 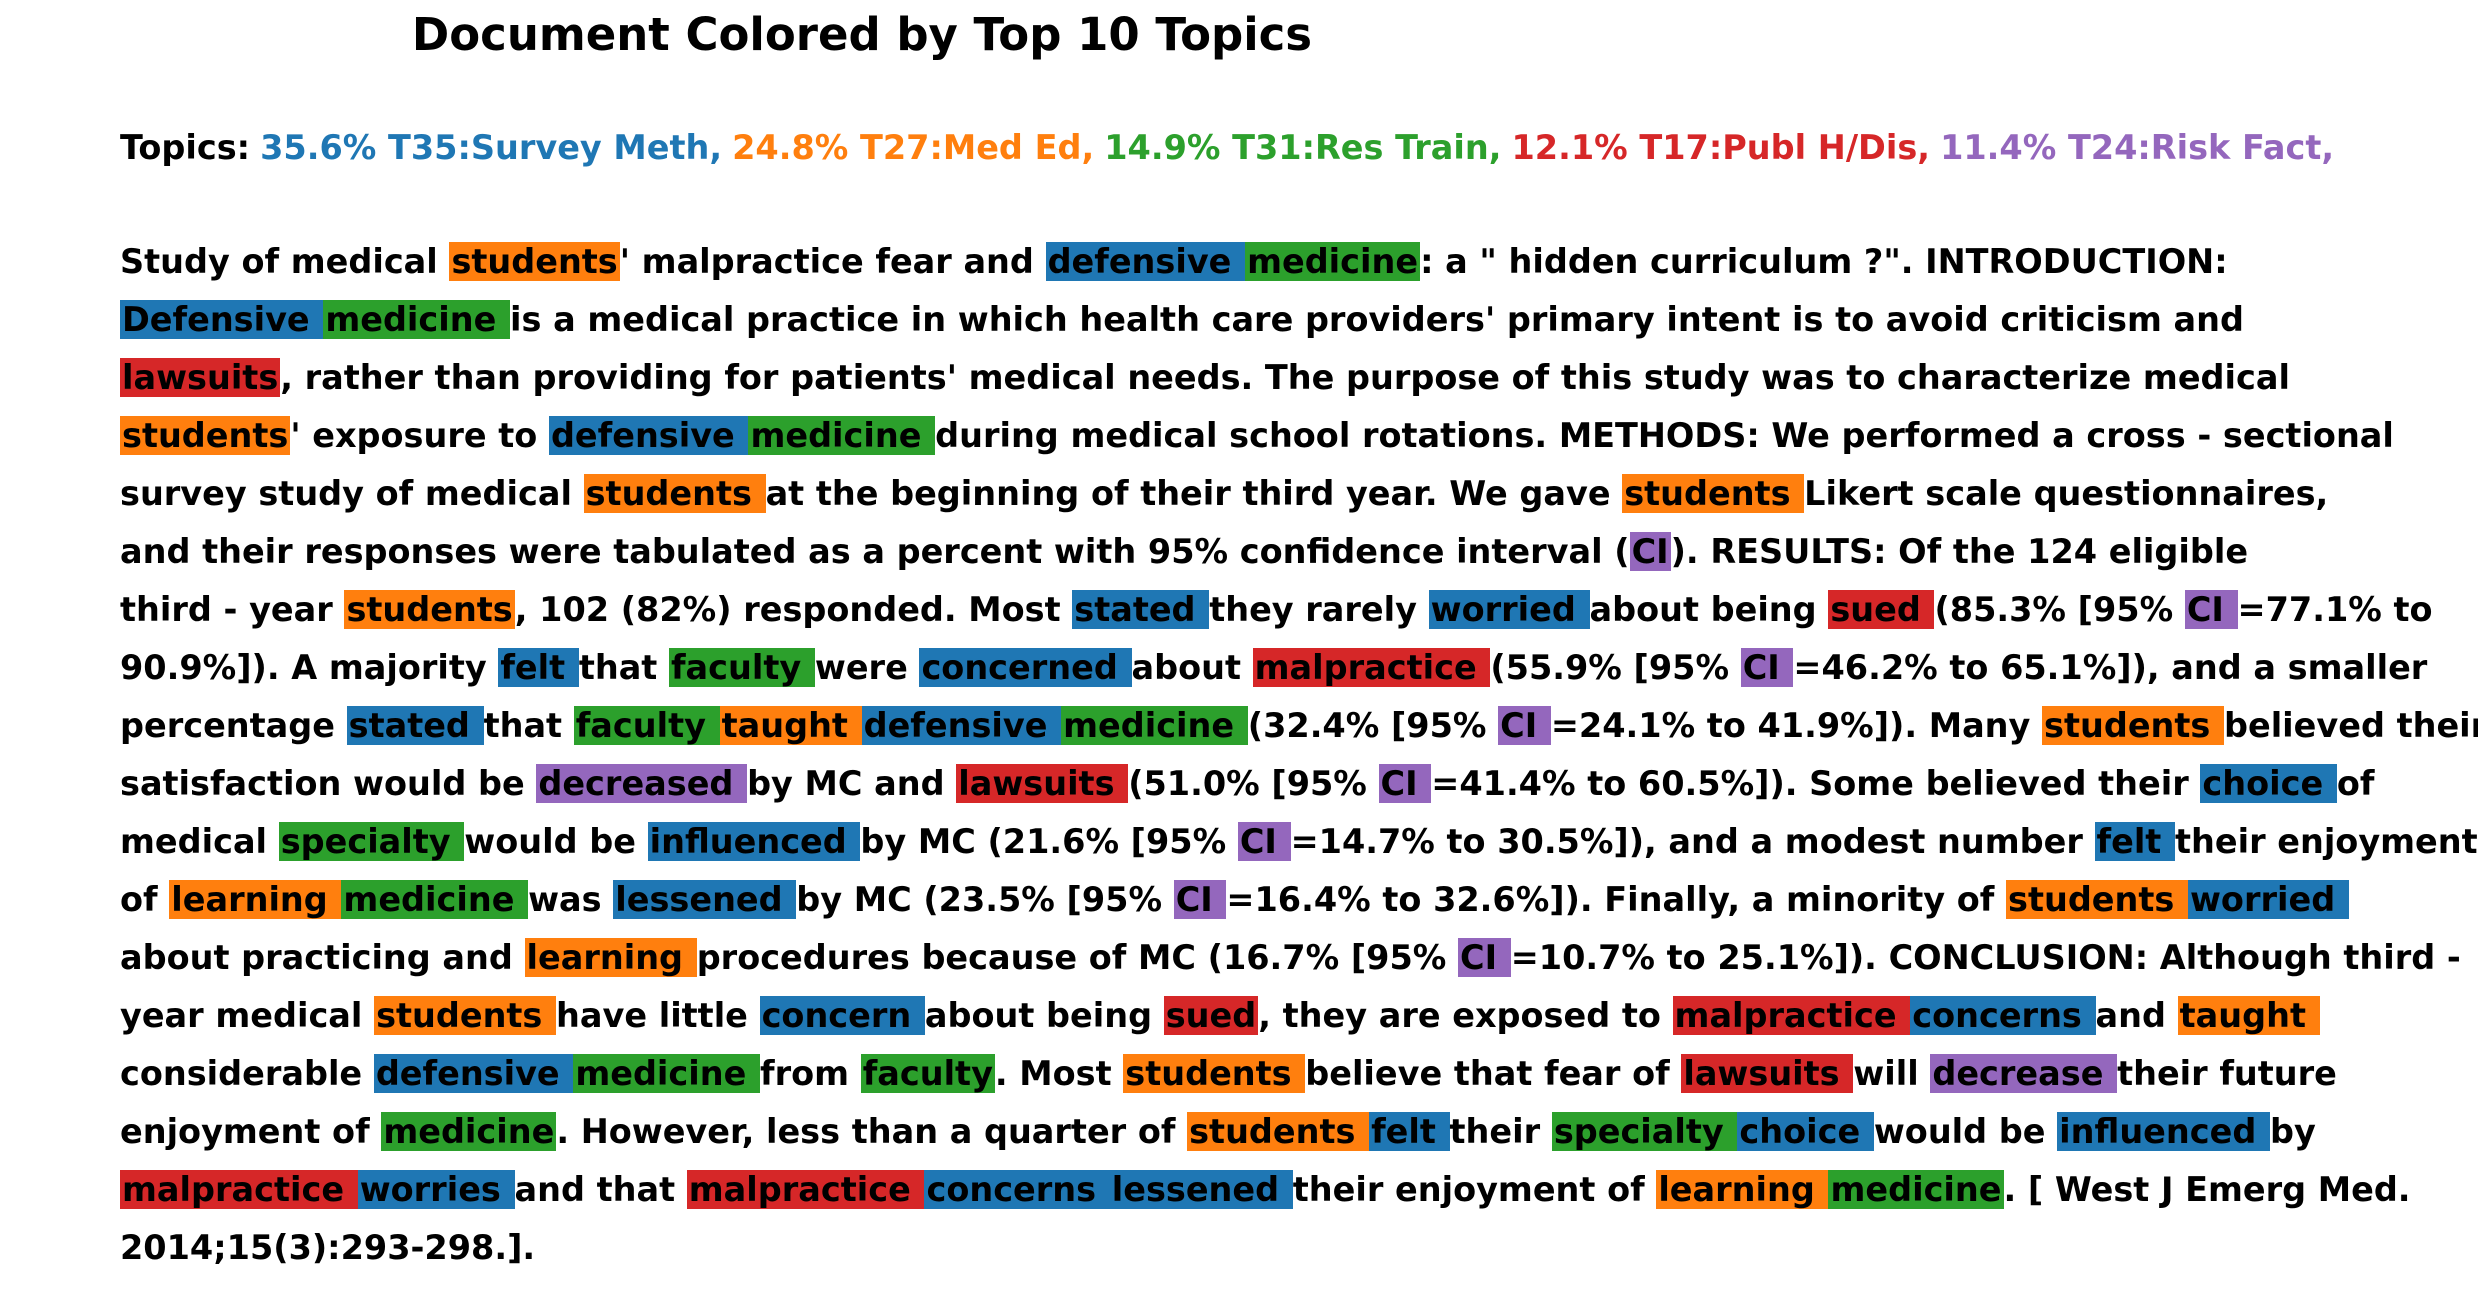 What do you see at coordinates (1303, 147) in the screenshot?
I see `topic-legend-item: 14.9% T31:Res Train,` at bounding box center [1303, 147].